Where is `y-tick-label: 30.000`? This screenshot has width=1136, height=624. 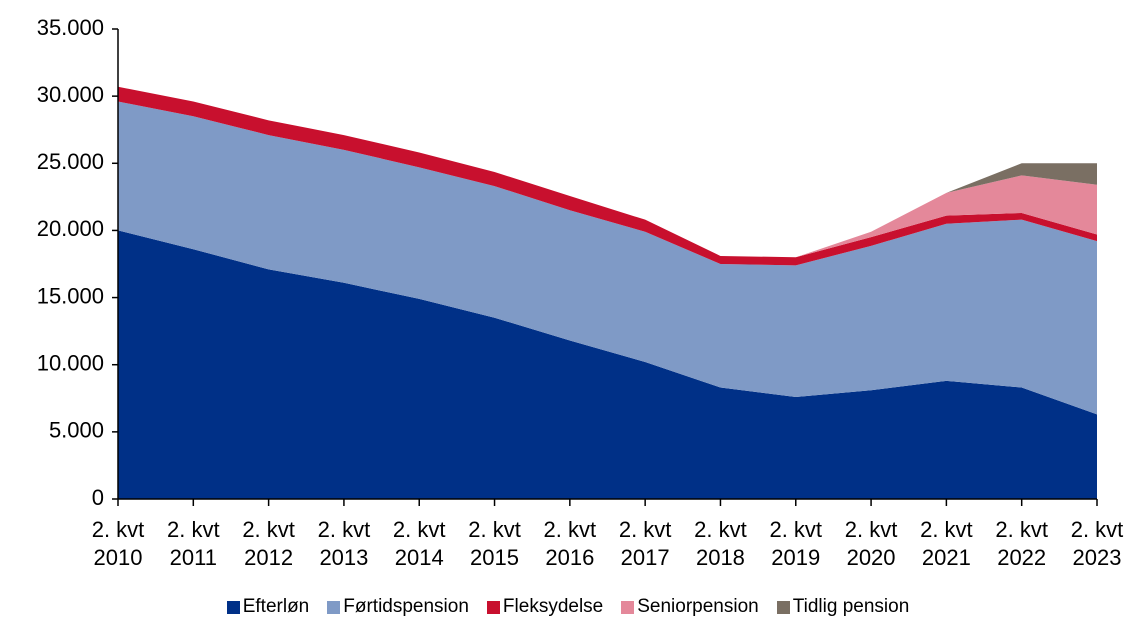 y-tick-label: 30.000 is located at coordinates (70, 94).